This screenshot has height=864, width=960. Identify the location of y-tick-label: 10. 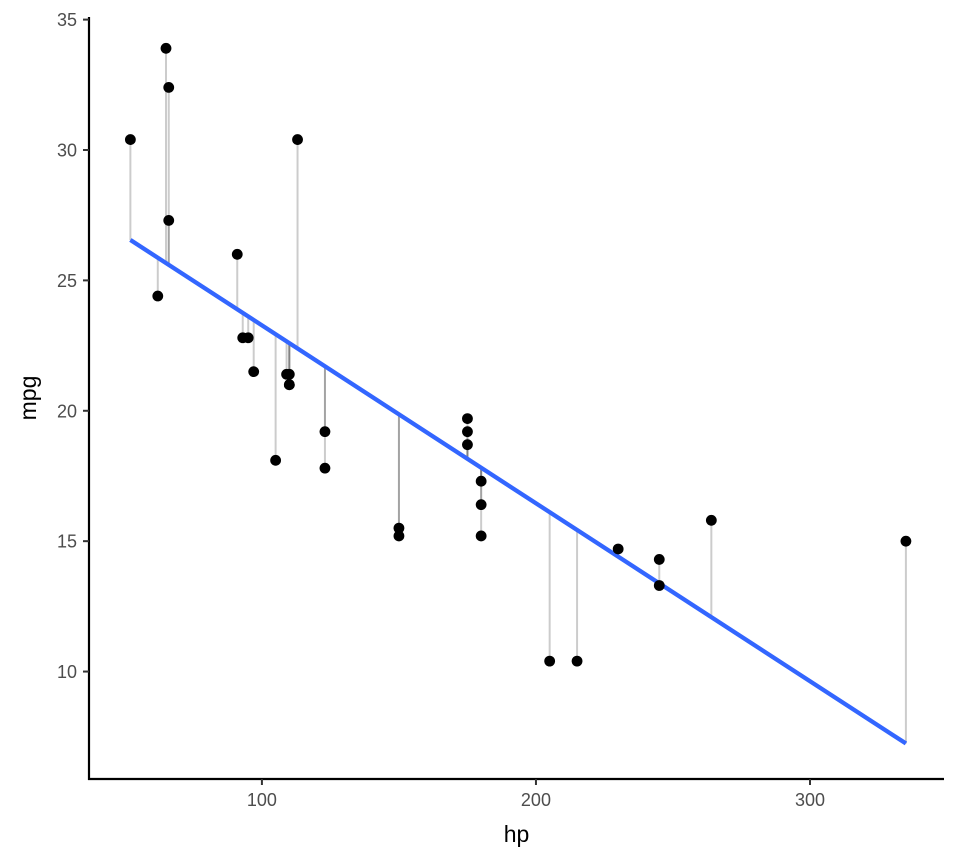
(67, 672).